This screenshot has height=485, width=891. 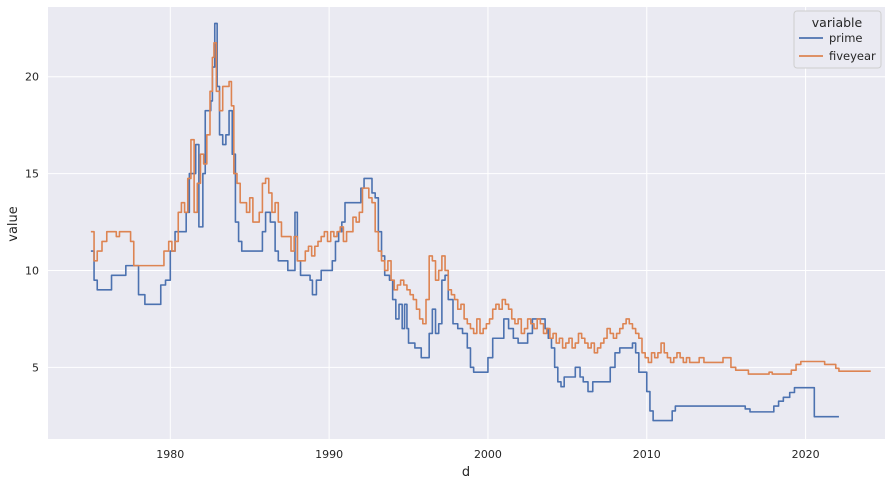 What do you see at coordinates (647, 454) in the screenshot?
I see `x-tick-label: 2010` at bounding box center [647, 454].